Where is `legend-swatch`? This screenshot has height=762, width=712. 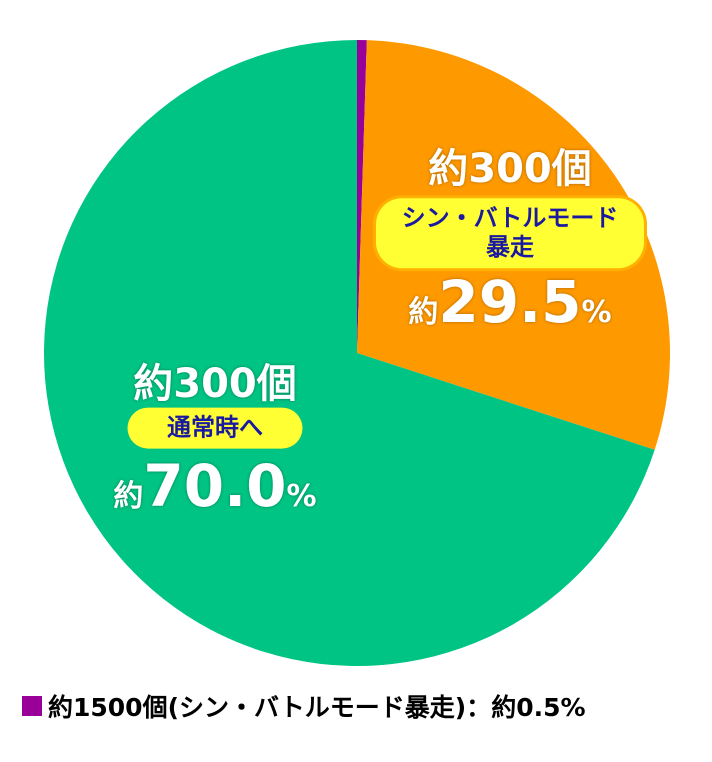 legend-swatch is located at coordinates (32, 706).